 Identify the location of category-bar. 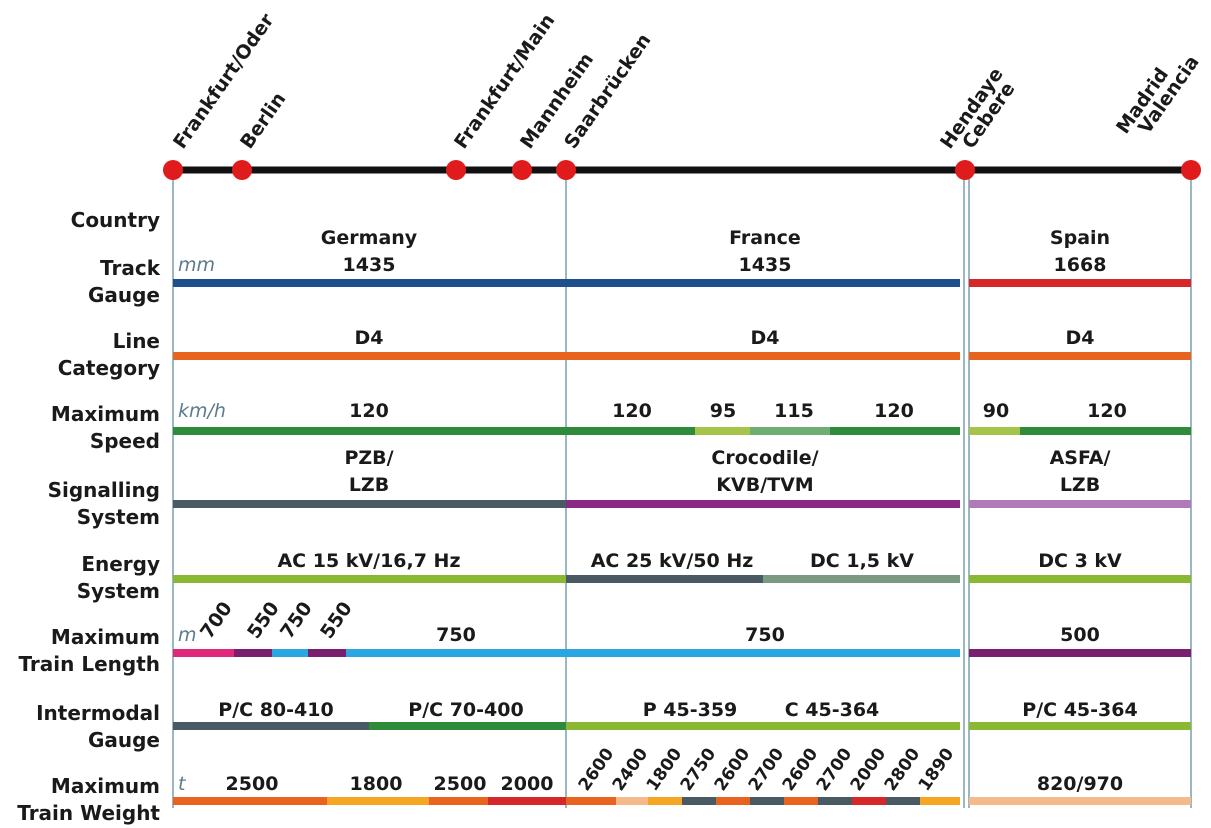
(1080, 356).